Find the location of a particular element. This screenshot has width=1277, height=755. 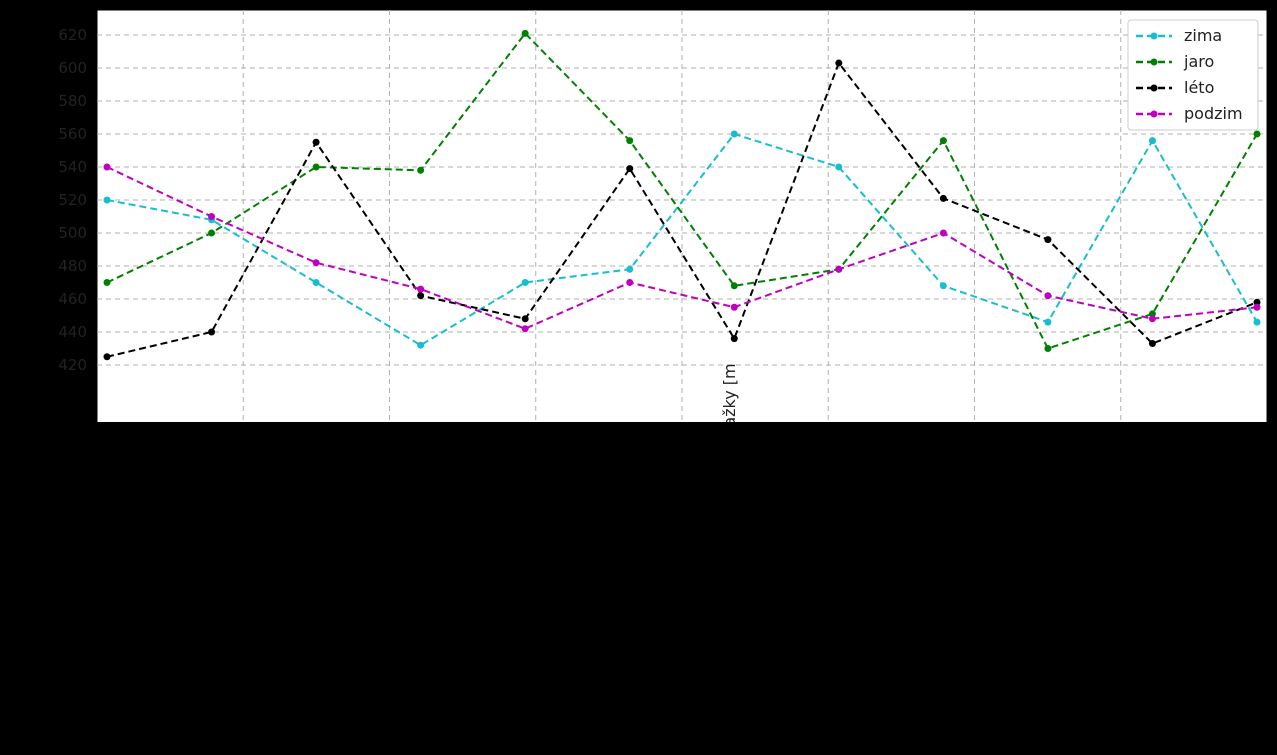

y-tick-label-7: 560 is located at coordinates (72, 134).